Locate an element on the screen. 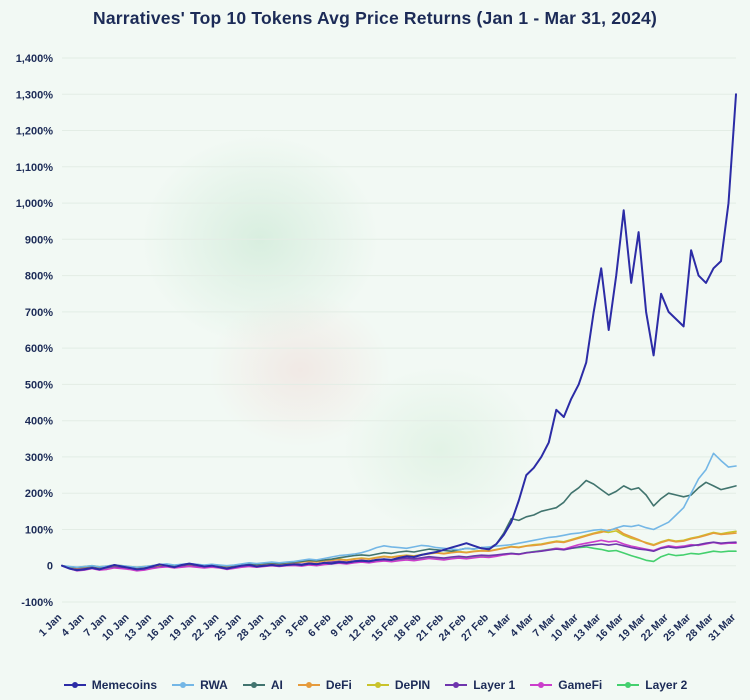  x-tick-label: 4 Mar is located at coordinates (522, 626).